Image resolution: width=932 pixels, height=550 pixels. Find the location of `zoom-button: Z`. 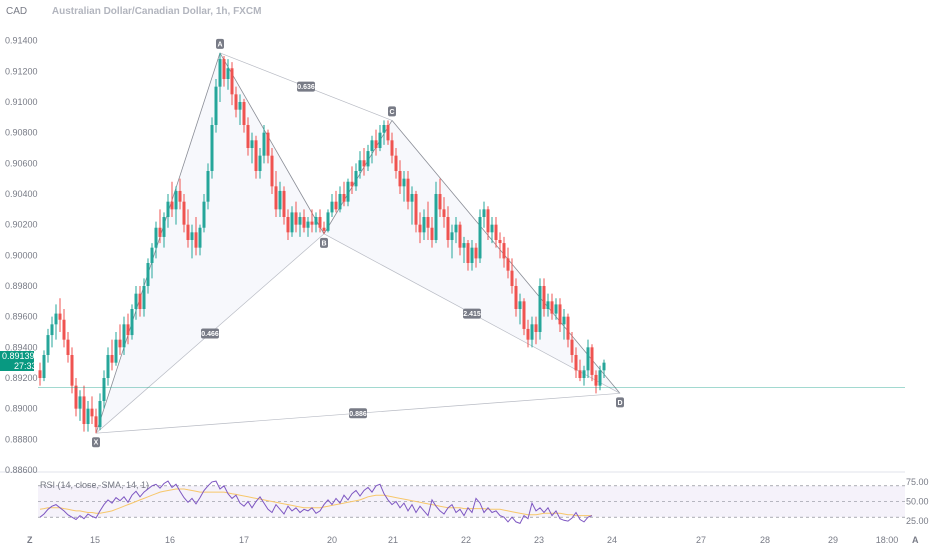

zoom-button: Z is located at coordinates (30, 540).